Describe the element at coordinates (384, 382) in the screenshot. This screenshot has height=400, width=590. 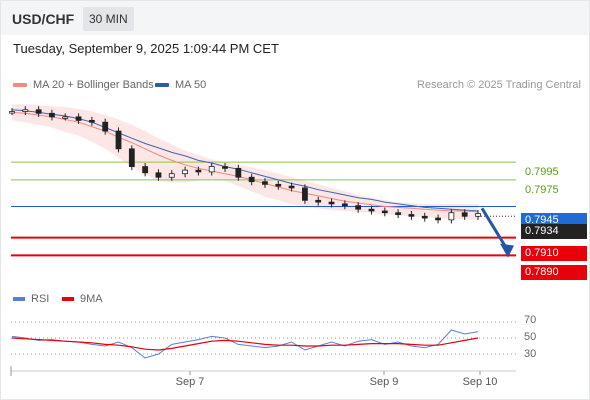
I see `x-tick-sep9: Sep 9` at that location.